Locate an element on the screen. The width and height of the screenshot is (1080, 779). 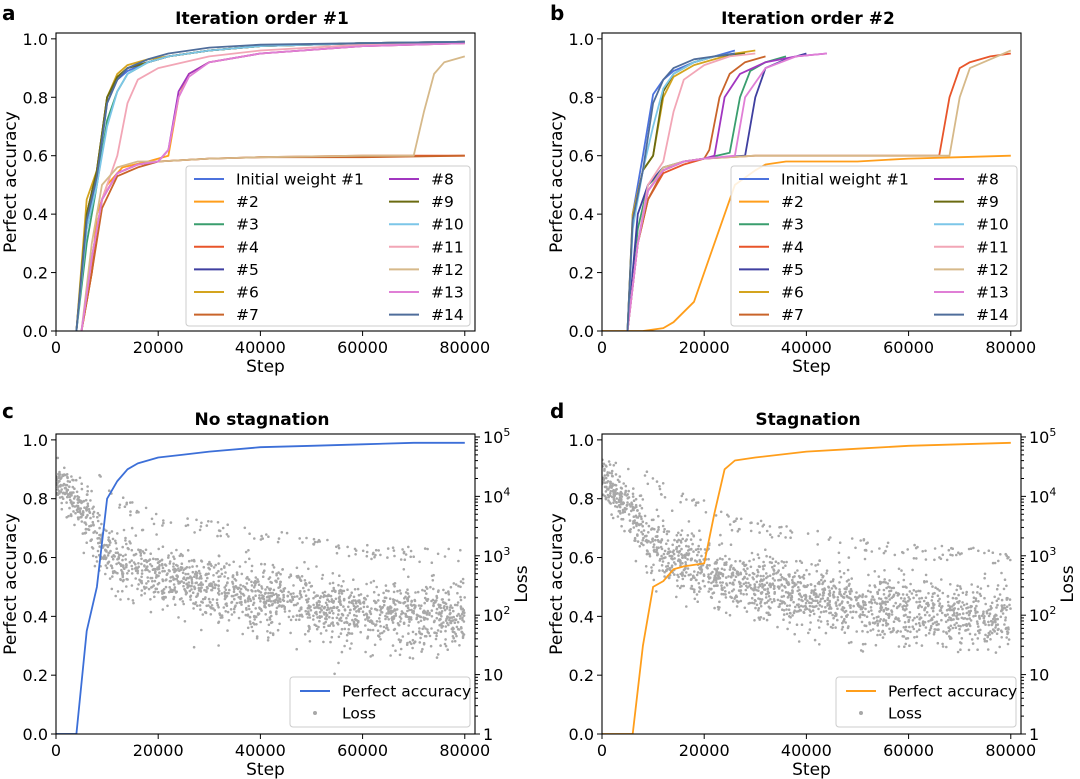
legend-item: #8 is located at coordinates (421, 180).